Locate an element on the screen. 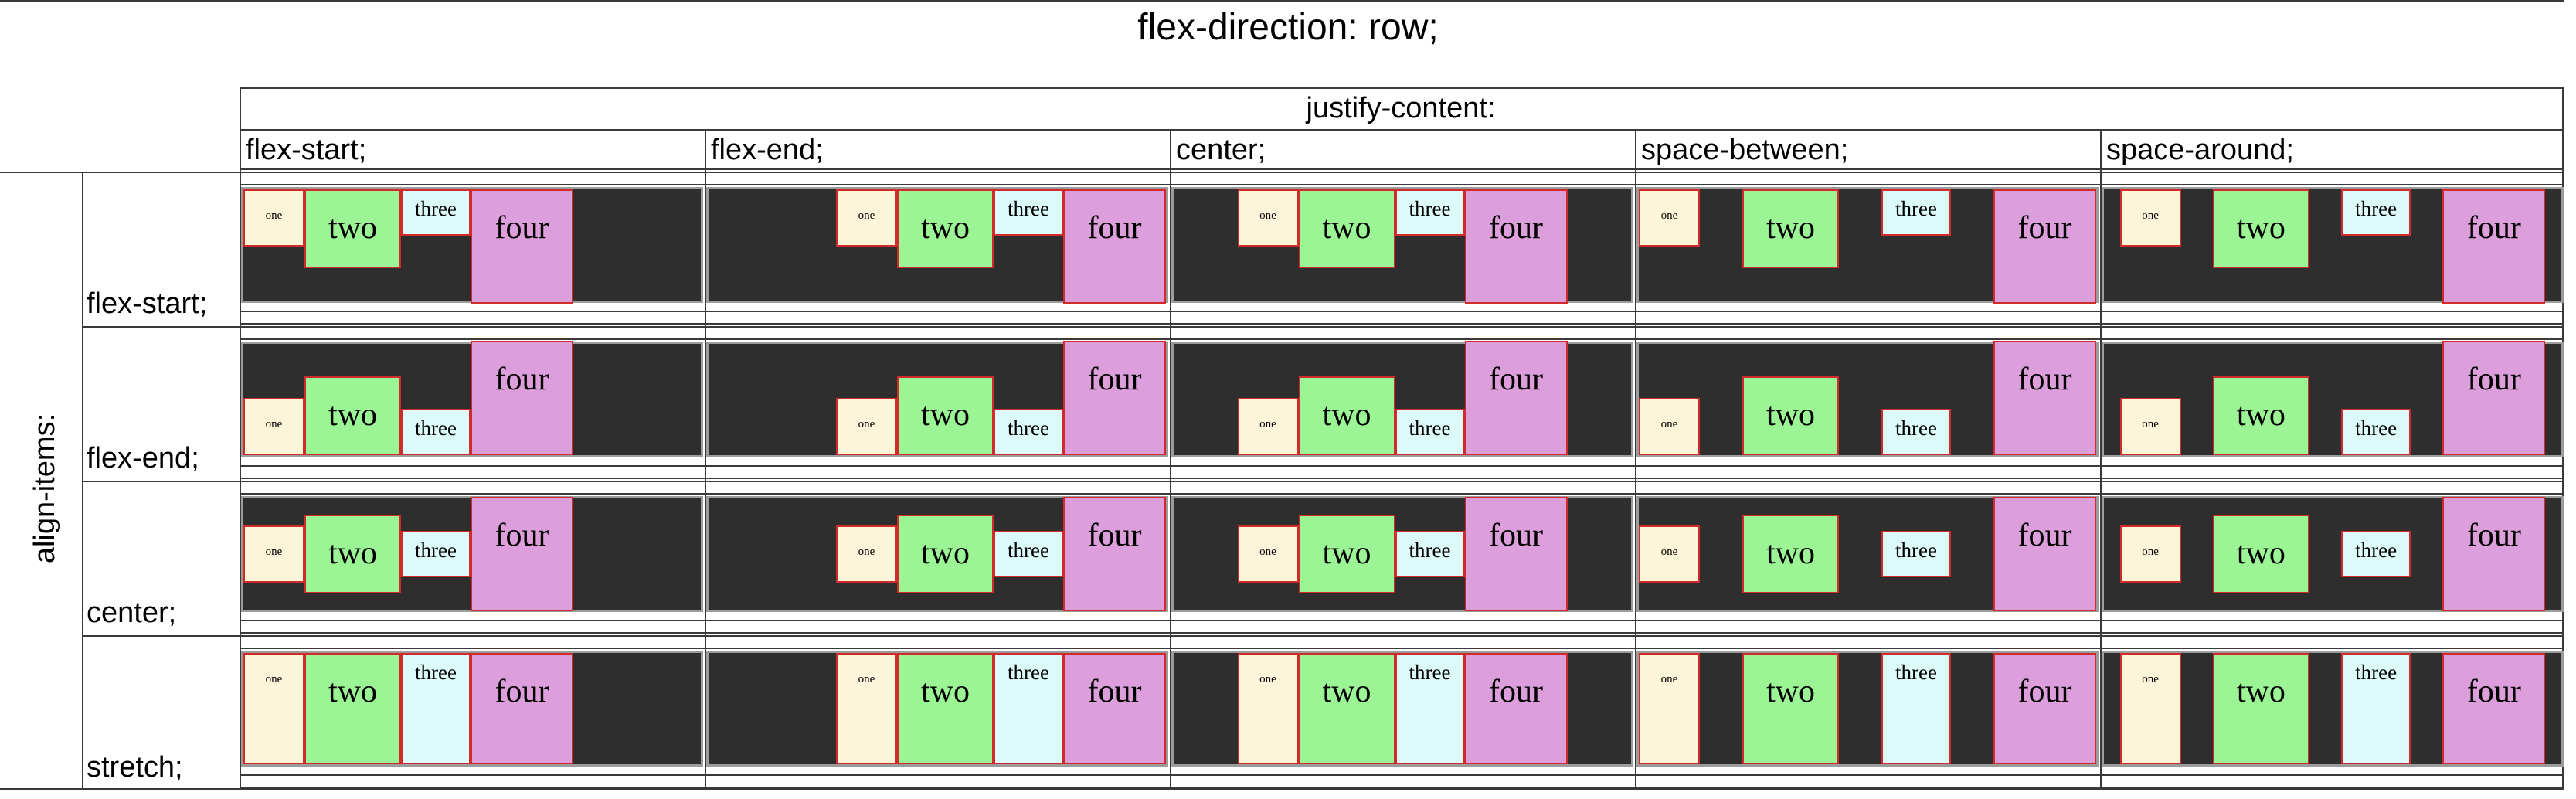 This screenshot has height=799, width=2576. flex-container-flex-start-flex-end: one two three four is located at coordinates (937, 246).